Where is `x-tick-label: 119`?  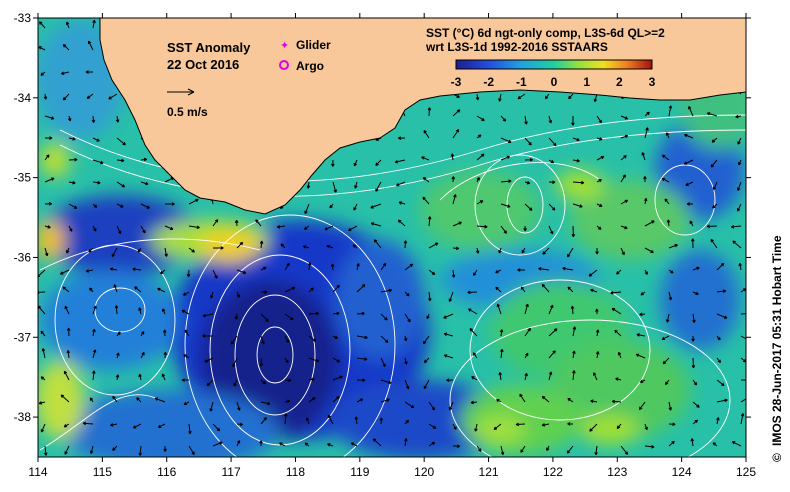 x-tick-label: 119 is located at coordinates (359, 472).